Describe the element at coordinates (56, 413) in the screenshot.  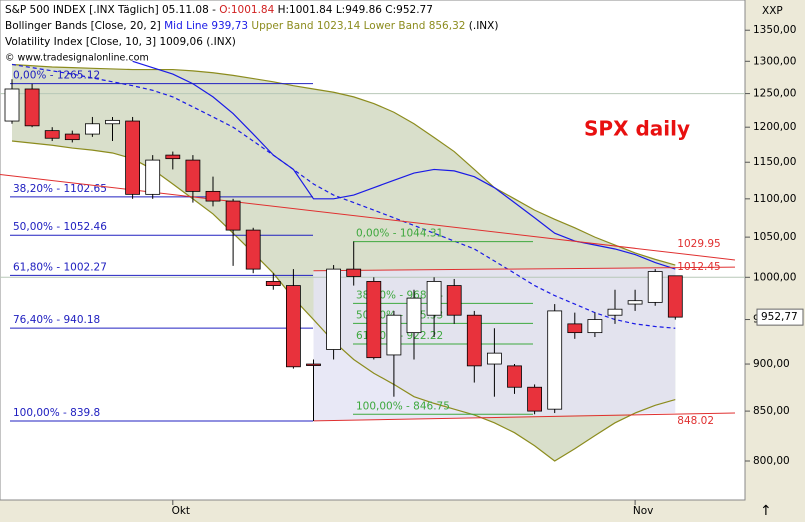
I see `fib-label: 100,00% - 839.8` at that location.